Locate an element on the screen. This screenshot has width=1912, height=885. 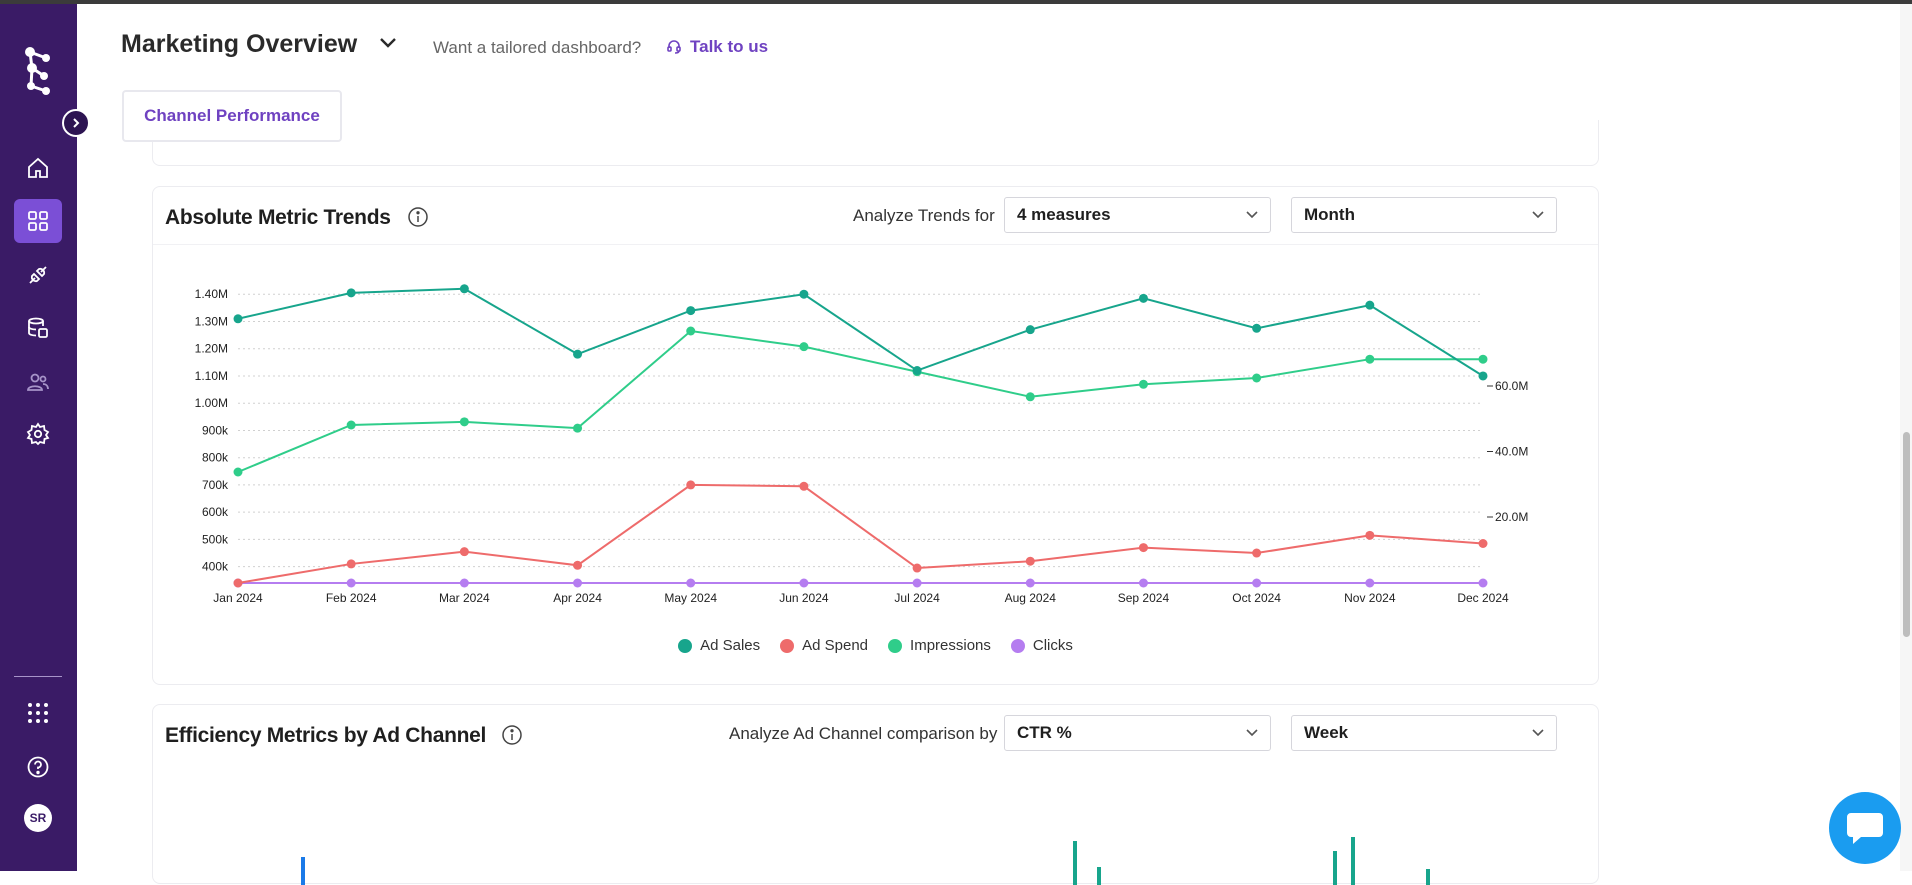
y-tick-label: 400k is located at coordinates (215, 567).